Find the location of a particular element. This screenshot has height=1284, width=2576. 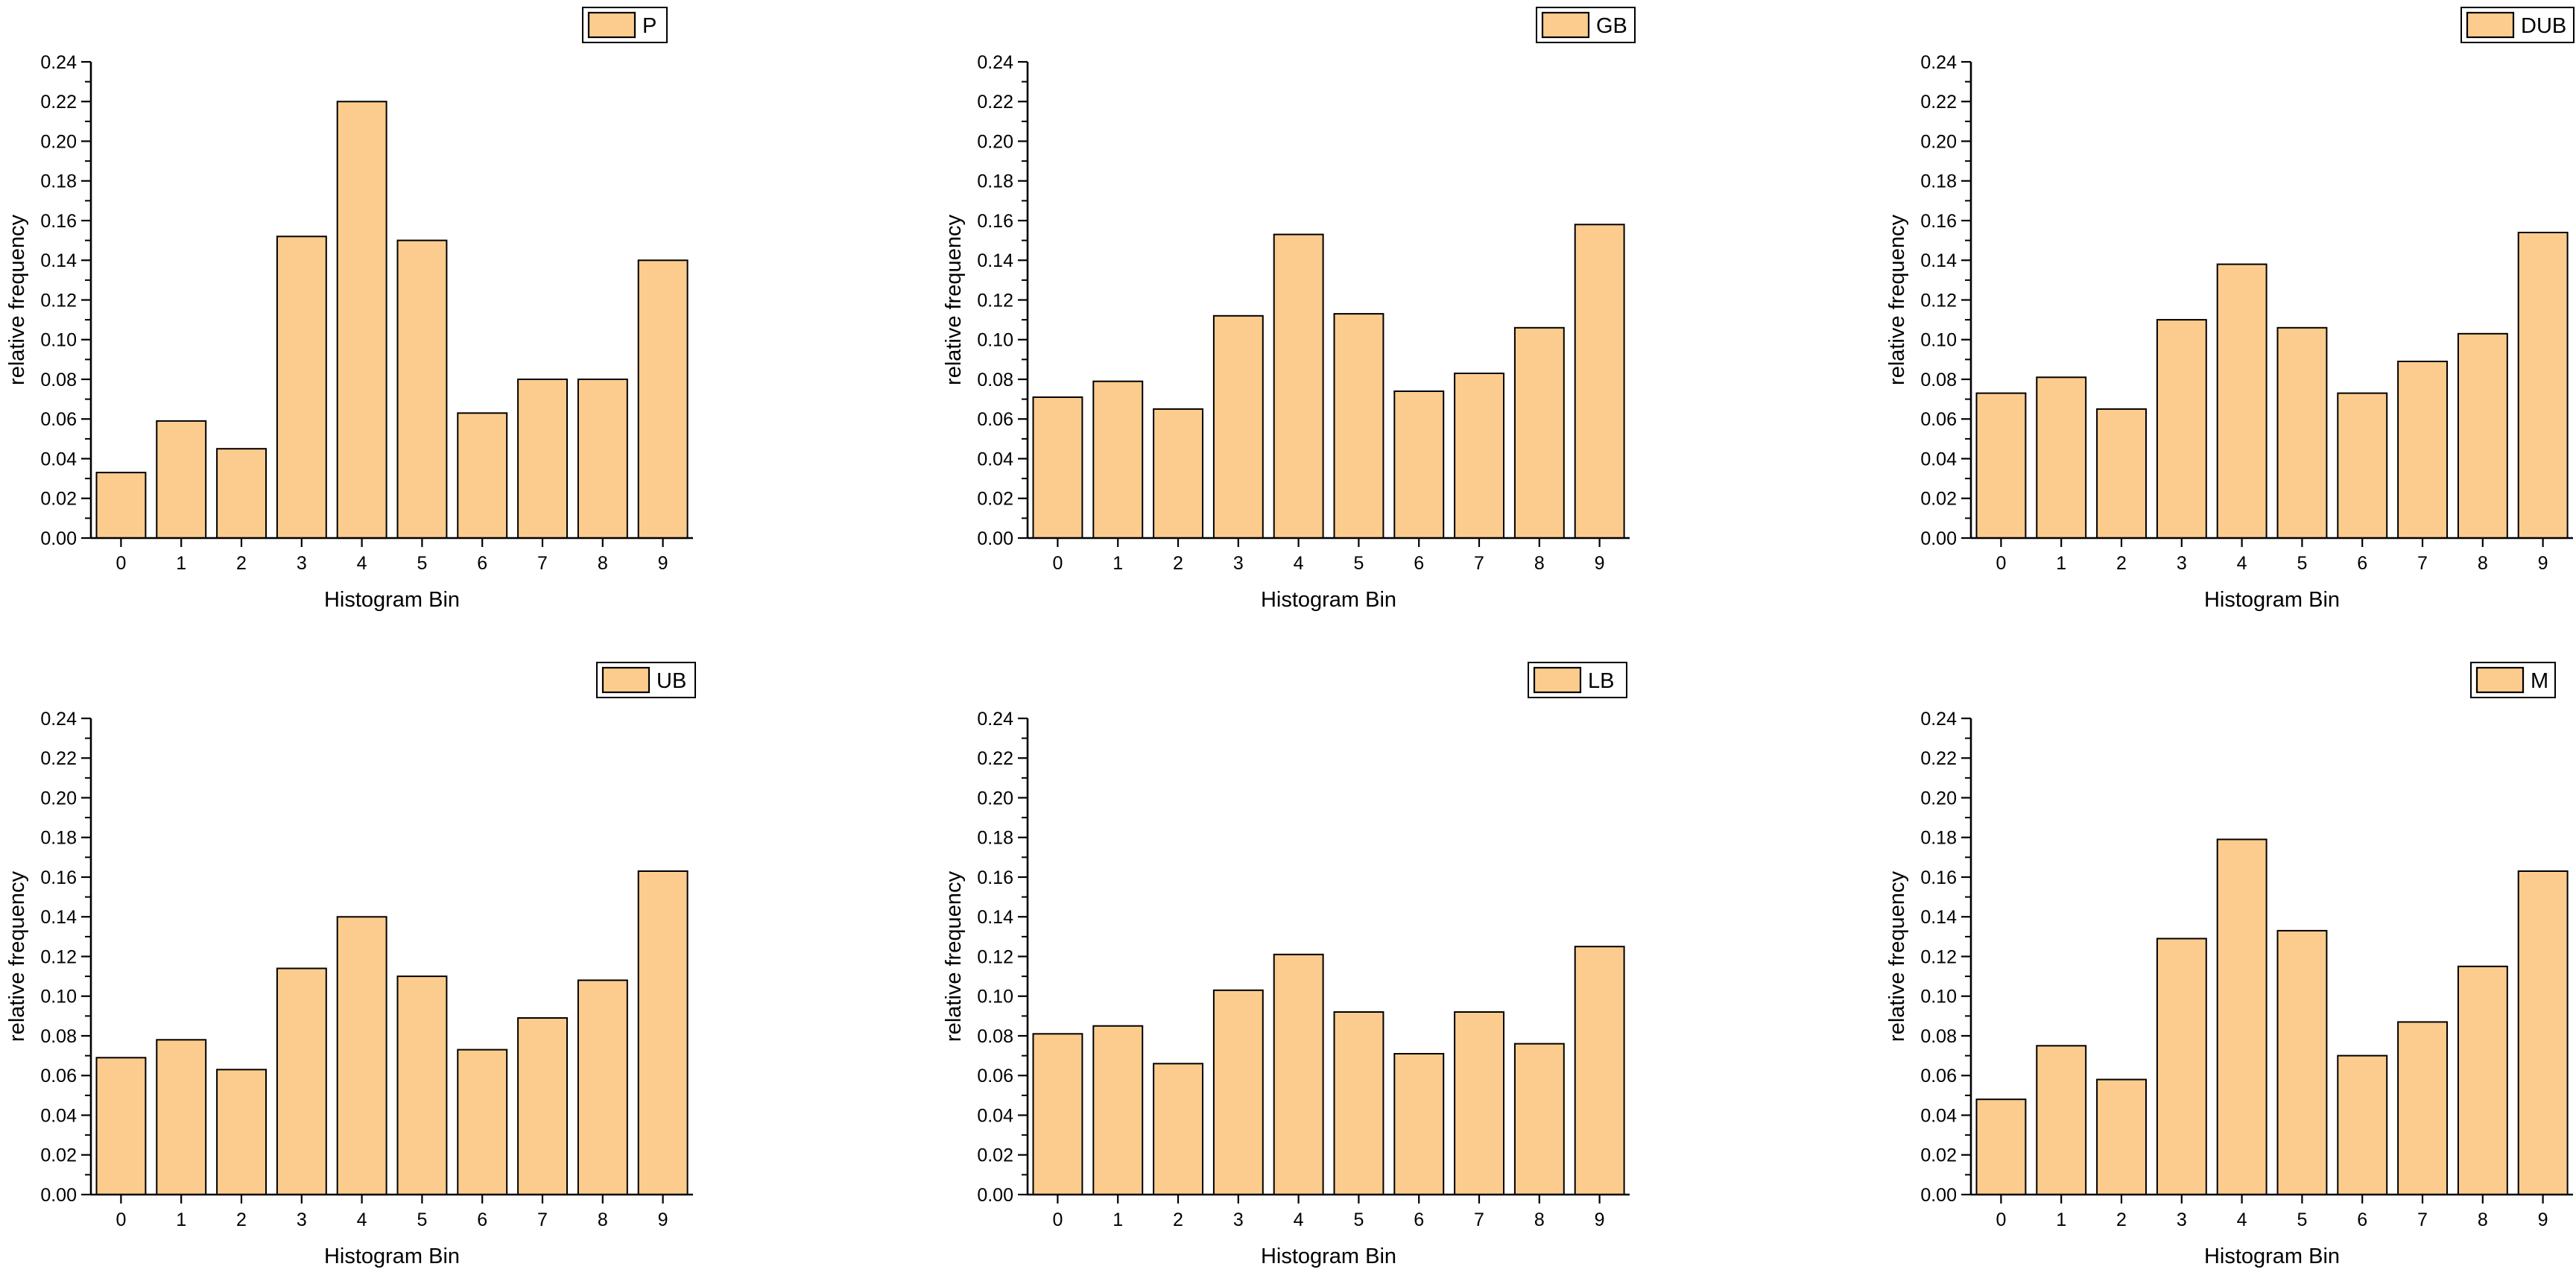

y-tick-label: 0.06 is located at coordinates (995, 1076).